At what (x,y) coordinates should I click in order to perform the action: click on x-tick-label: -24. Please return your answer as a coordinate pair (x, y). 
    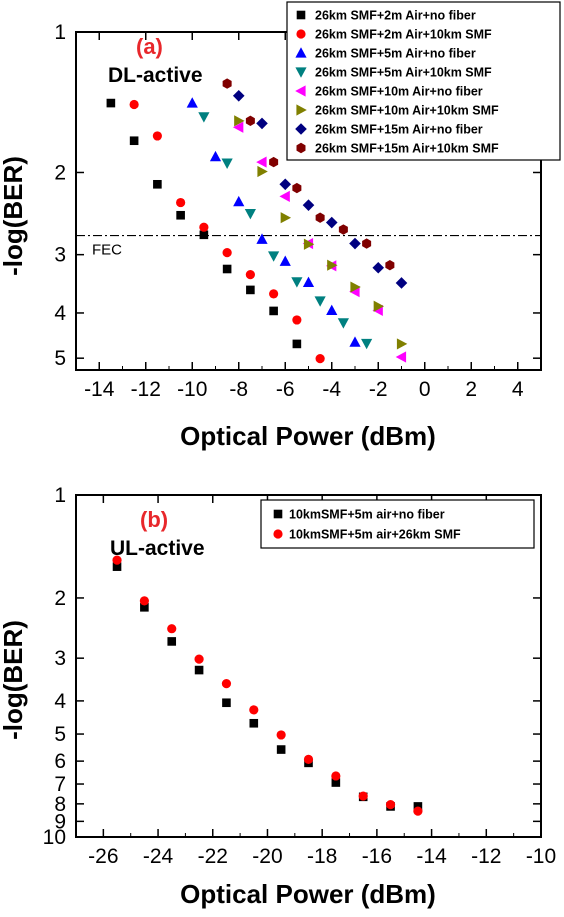
    Looking at the image, I should click on (158, 856).